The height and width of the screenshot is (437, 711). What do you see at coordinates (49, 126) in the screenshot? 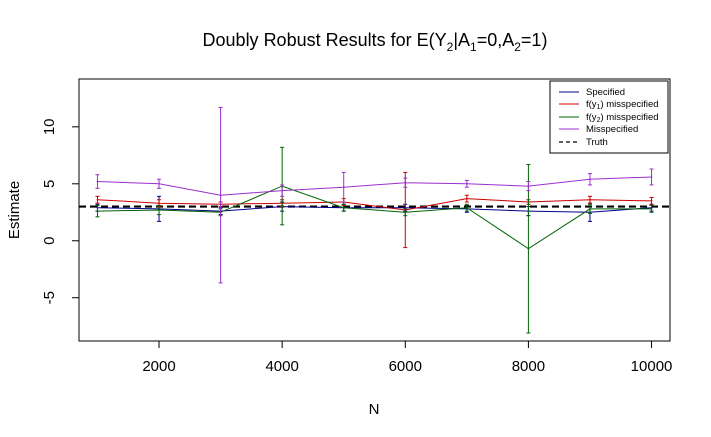
I see `y-tick-label: 10` at bounding box center [49, 126].